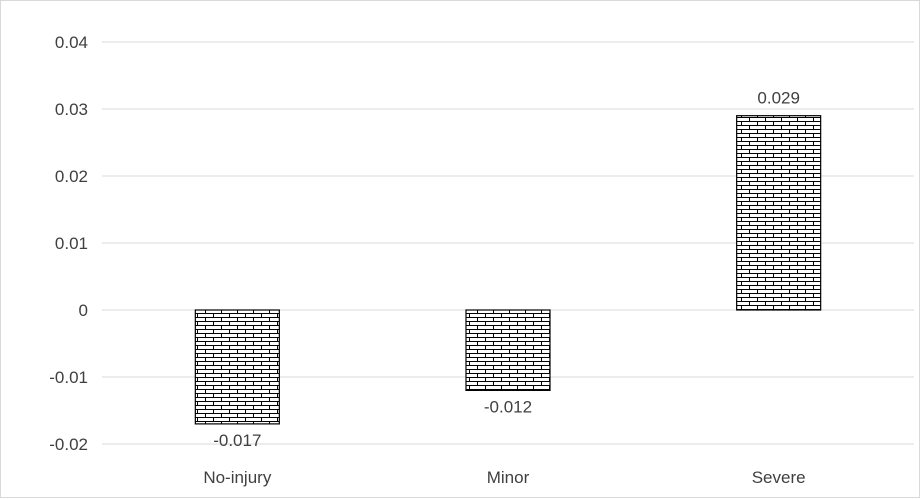 The width and height of the screenshot is (920, 499). Describe the element at coordinates (508, 406) in the screenshot. I see `data-label: -0.012` at that location.